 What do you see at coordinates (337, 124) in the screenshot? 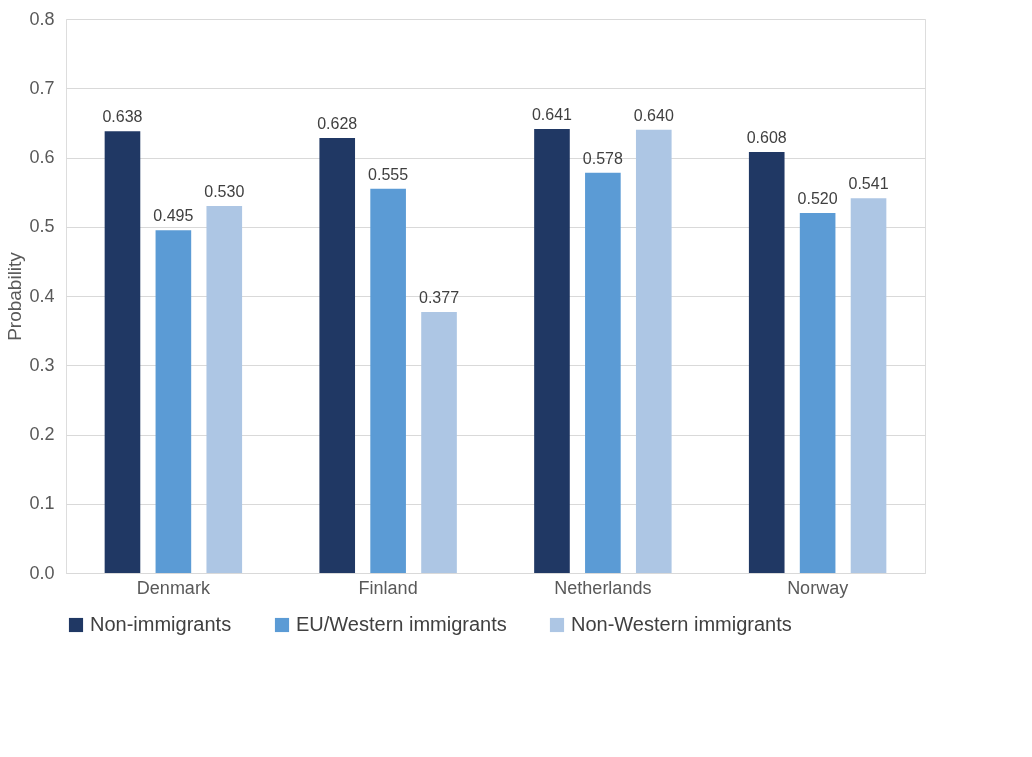
I see `data-label: 0.628` at bounding box center [337, 124].